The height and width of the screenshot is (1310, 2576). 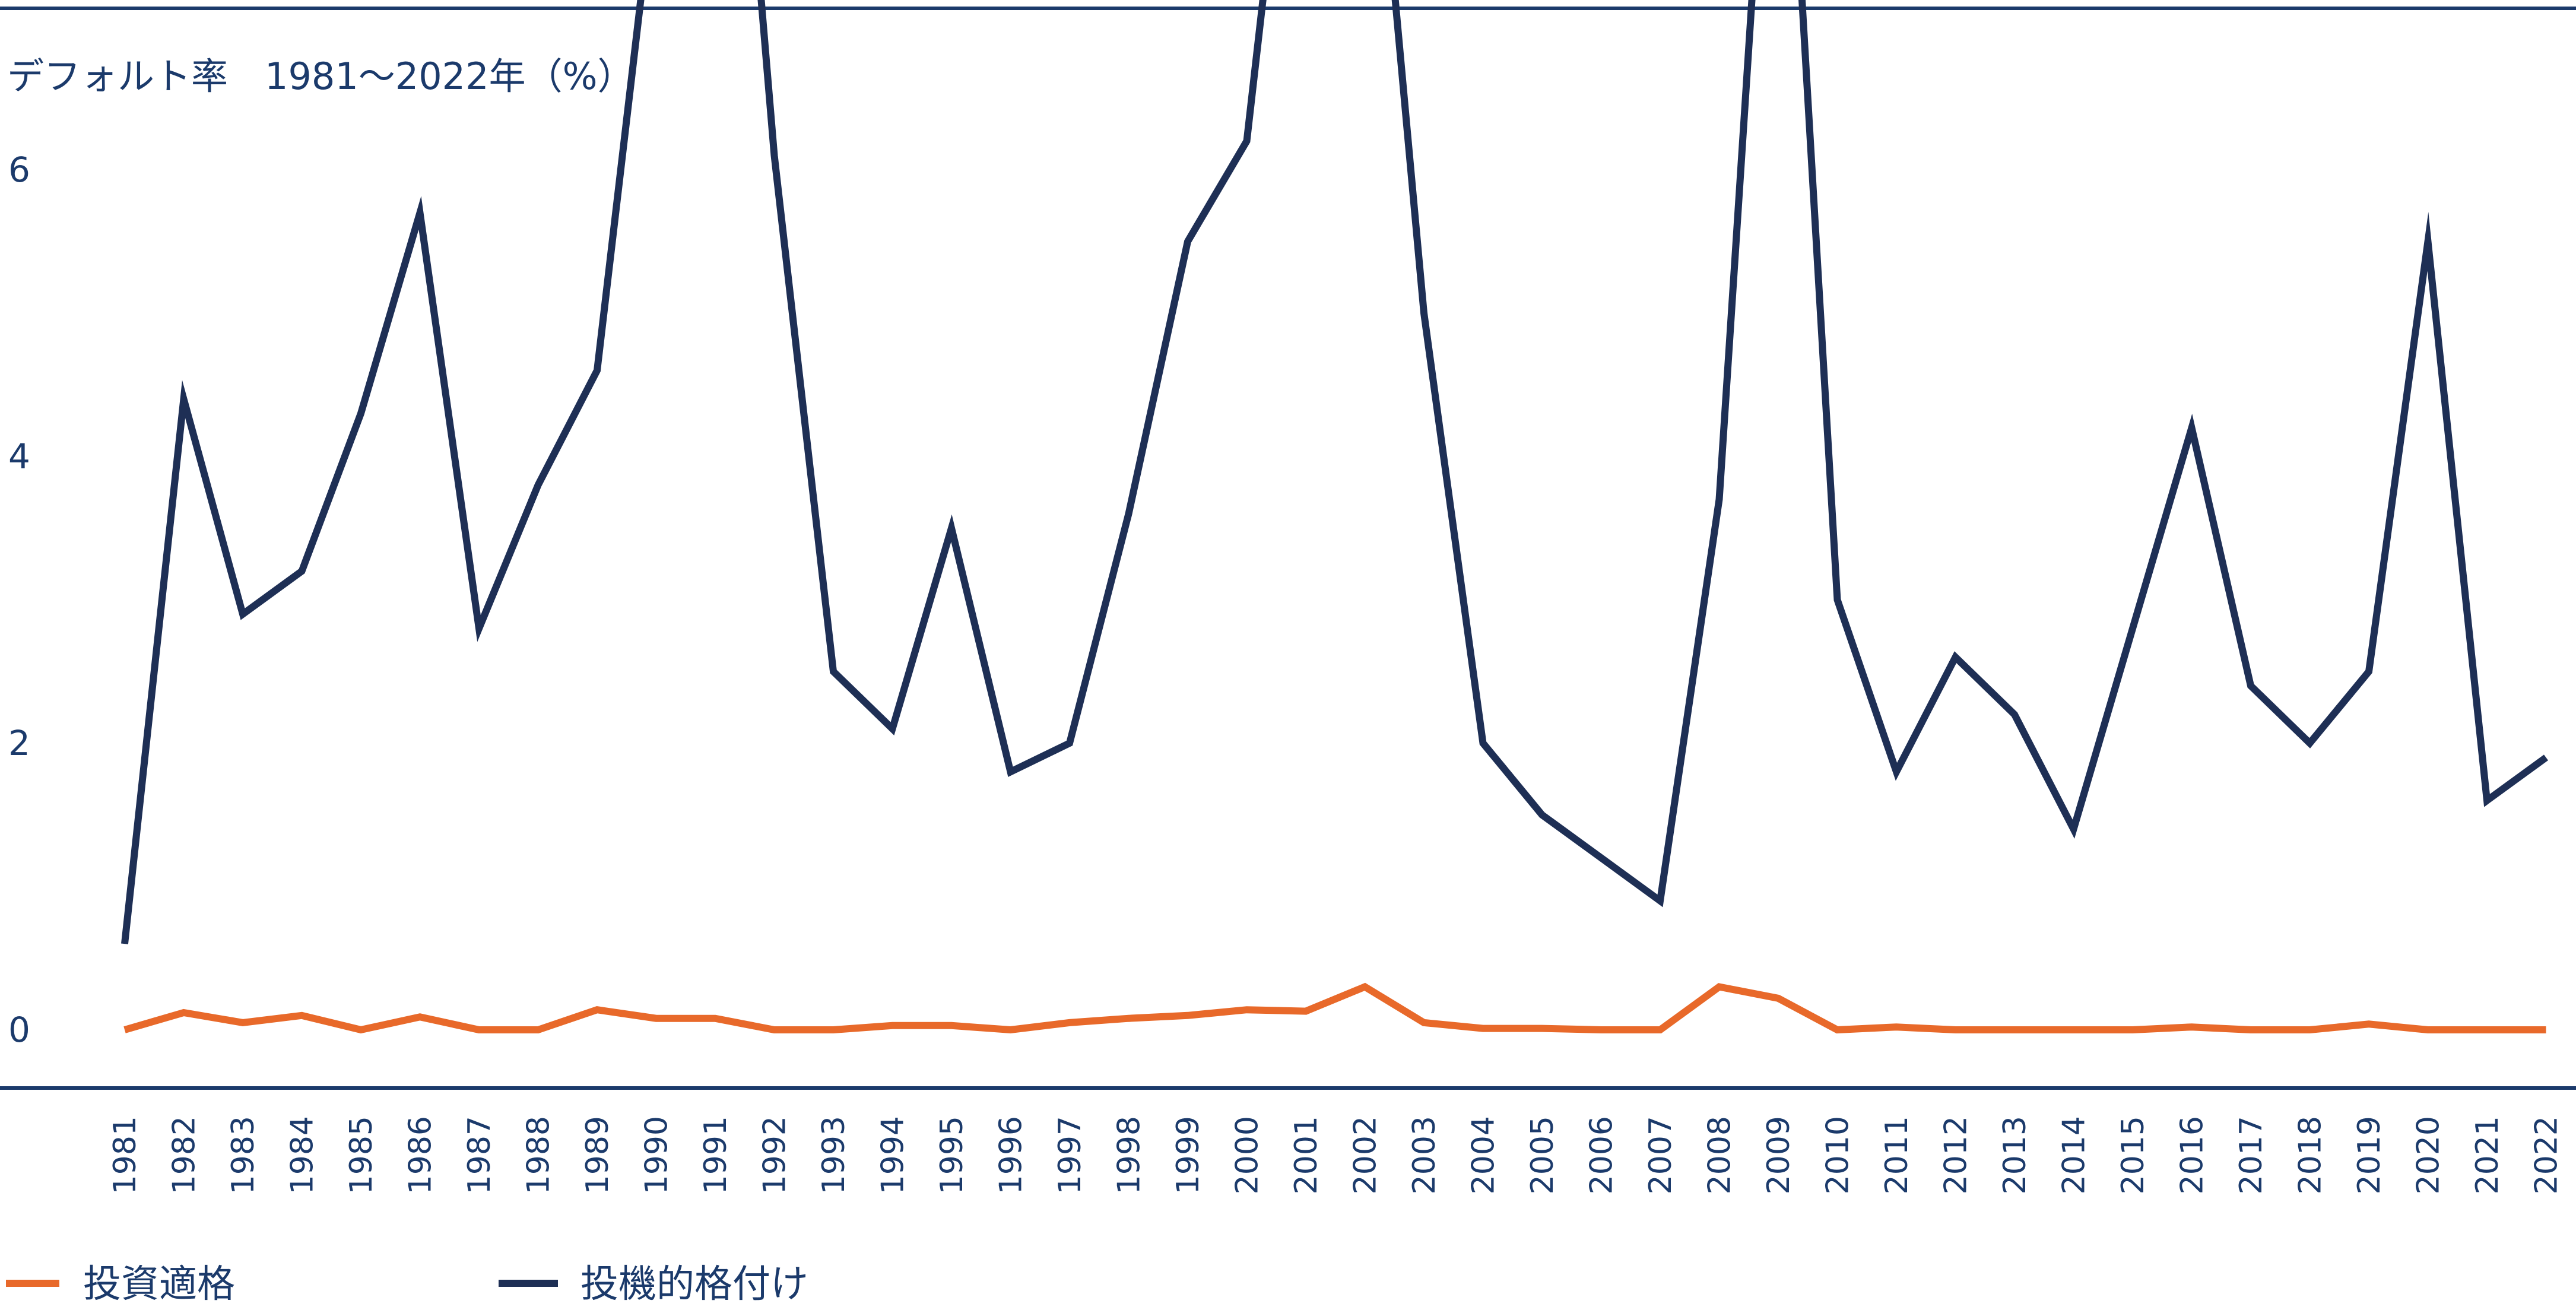 I want to click on x-tick-label: 2012, so click(x=1956, y=1155).